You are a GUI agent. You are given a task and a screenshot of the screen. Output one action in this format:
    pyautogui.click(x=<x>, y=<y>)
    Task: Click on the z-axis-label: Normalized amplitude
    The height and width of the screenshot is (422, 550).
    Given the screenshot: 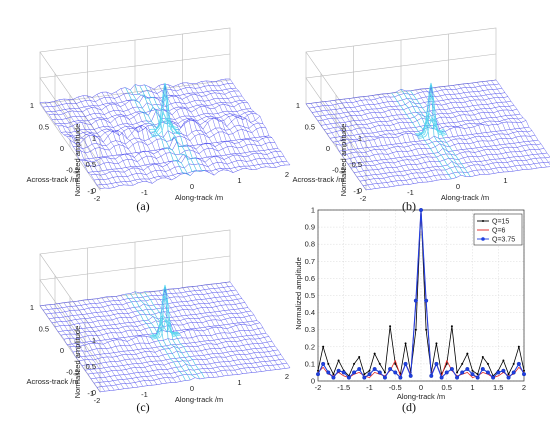 What is the action you would take?
    pyautogui.click(x=77, y=160)
    